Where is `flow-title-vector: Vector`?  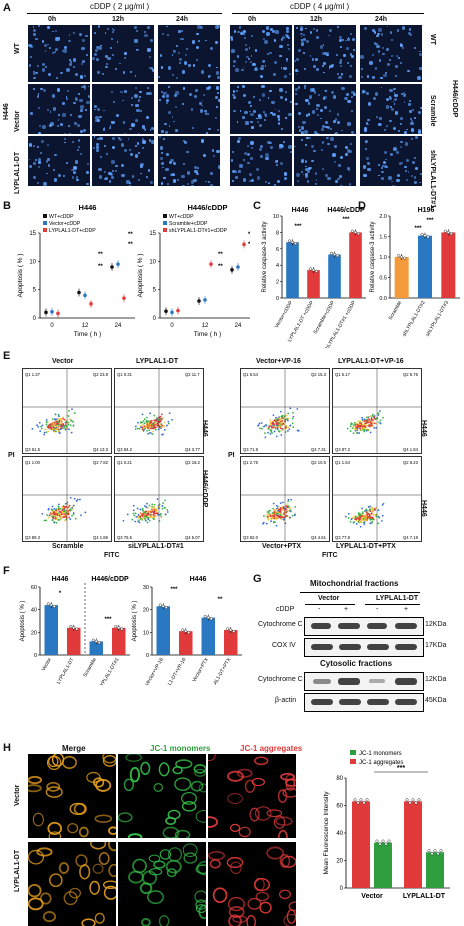
flow-title-vector: Vector is located at coordinates (63, 361).